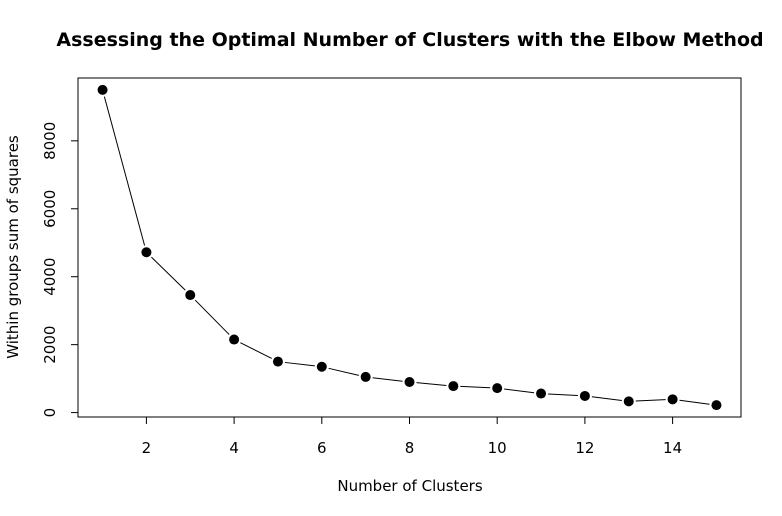 The height and width of the screenshot is (516, 782). What do you see at coordinates (409, 486) in the screenshot?
I see `x-axis-label: Number of Clusters` at bounding box center [409, 486].